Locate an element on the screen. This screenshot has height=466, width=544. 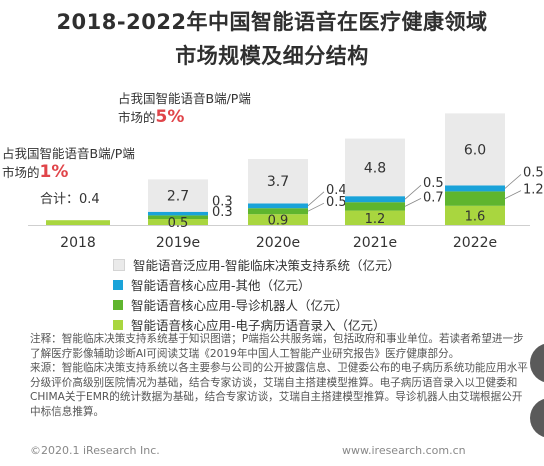
annotation-share-2018: 占我国智能语音B端/P端市场的1% is located at coordinates (72, 163).